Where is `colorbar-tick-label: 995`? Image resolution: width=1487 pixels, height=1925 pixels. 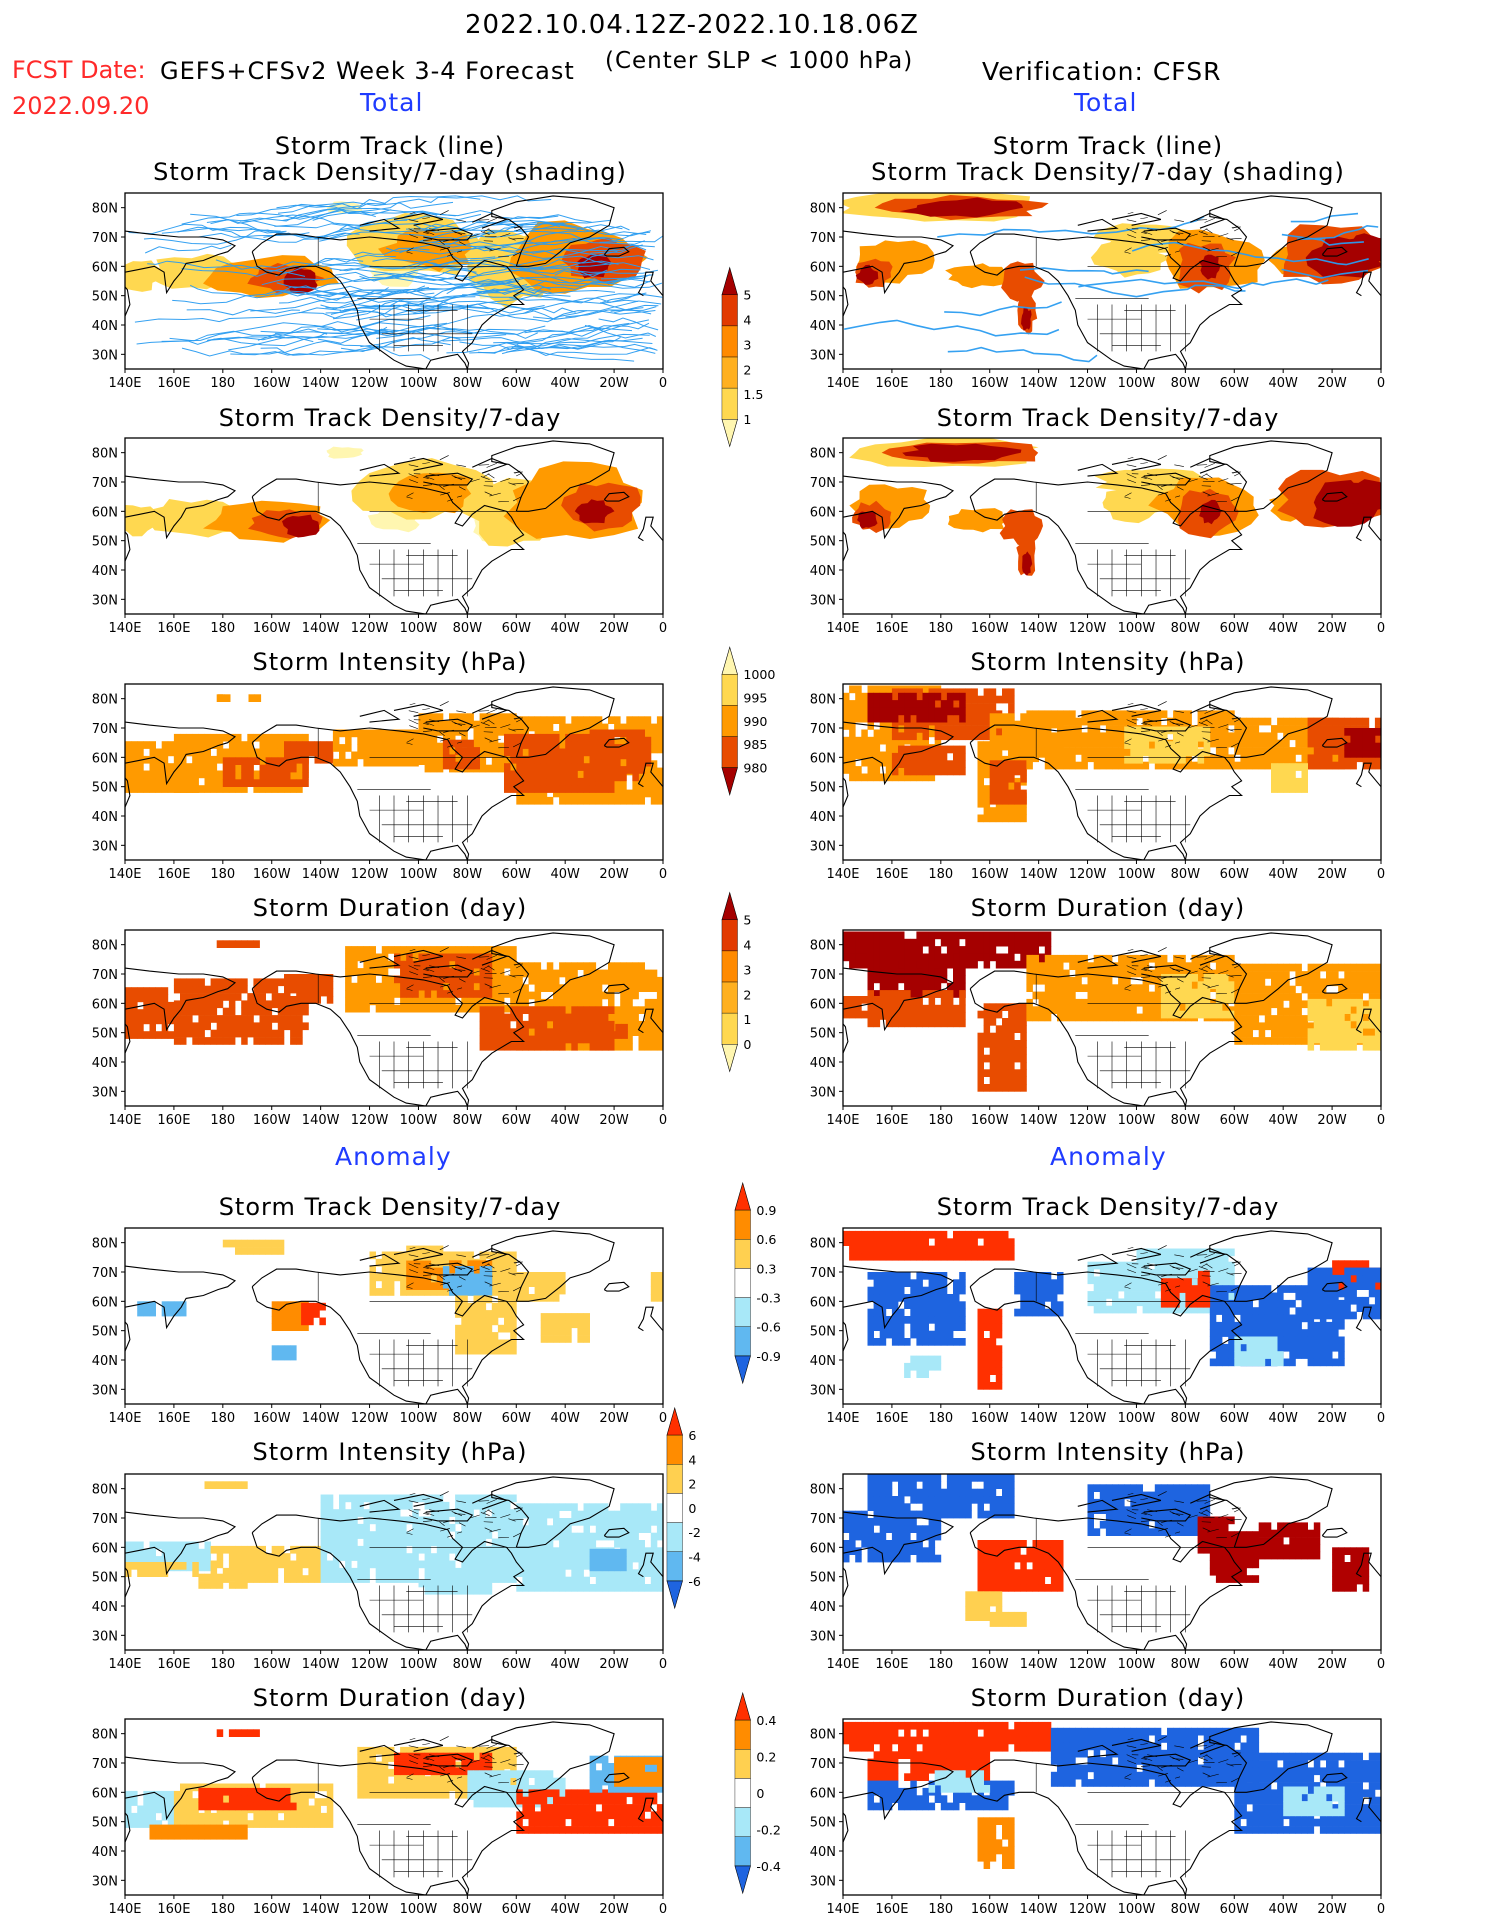
colorbar-tick-label: 995 is located at coordinates (755, 698).